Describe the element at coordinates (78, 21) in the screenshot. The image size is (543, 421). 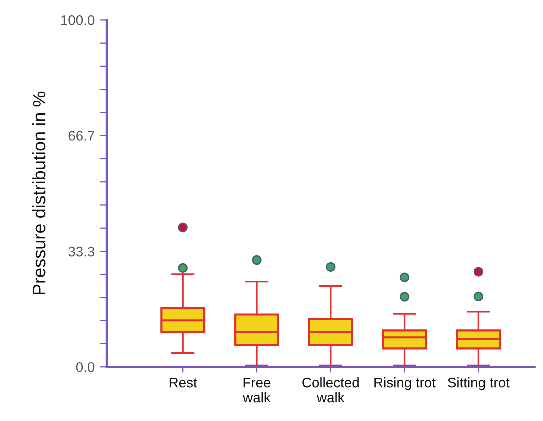
I see `y-tick-label: 100.0` at that location.